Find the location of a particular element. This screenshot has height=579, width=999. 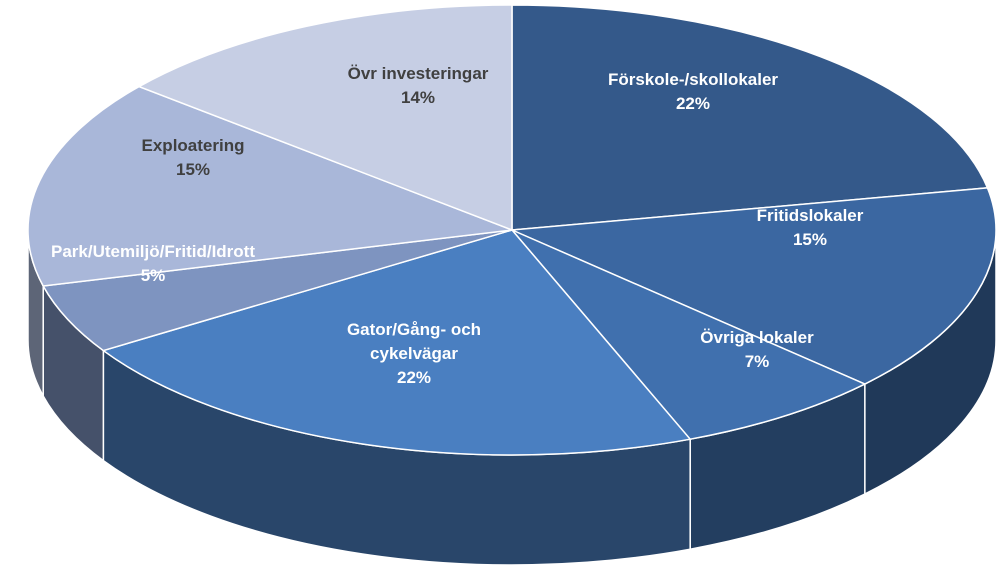

slice-label: Park/Utemiljö/Fritid/Idrott 5% is located at coordinates (153, 264).